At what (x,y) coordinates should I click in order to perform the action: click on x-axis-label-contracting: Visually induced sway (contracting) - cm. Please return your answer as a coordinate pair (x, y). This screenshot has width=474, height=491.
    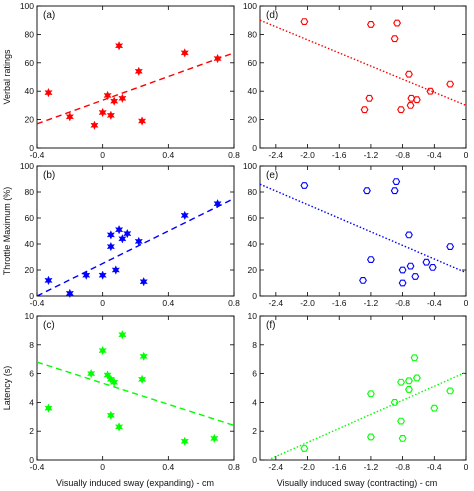
    Looking at the image, I should click on (357, 483).